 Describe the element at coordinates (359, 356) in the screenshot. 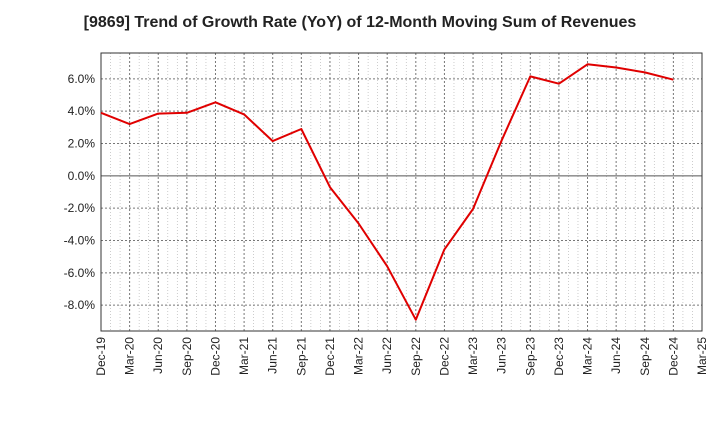

I see `x-tick-label: Mar-22` at that location.